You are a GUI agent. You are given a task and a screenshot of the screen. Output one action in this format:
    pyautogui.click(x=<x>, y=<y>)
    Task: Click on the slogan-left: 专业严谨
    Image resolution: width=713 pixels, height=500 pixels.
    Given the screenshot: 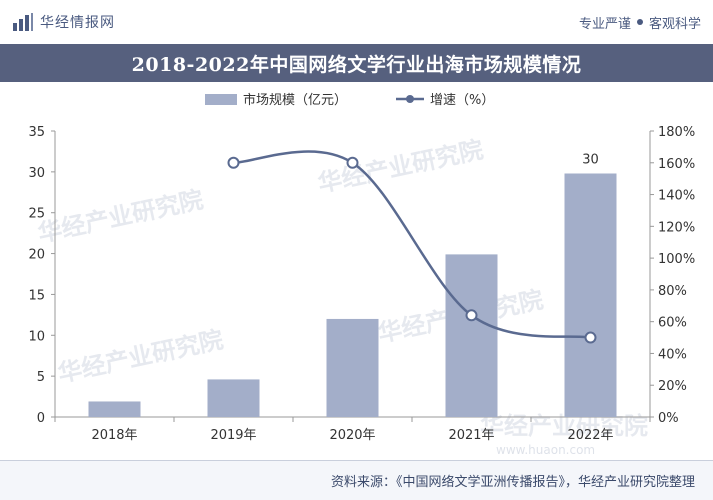 What is the action you would take?
    pyautogui.click(x=604, y=24)
    